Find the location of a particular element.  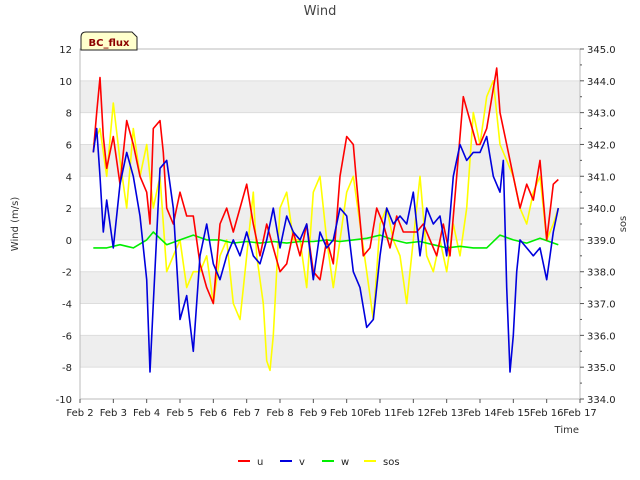

y-tick-label: 6 is located at coordinates (69, 145).